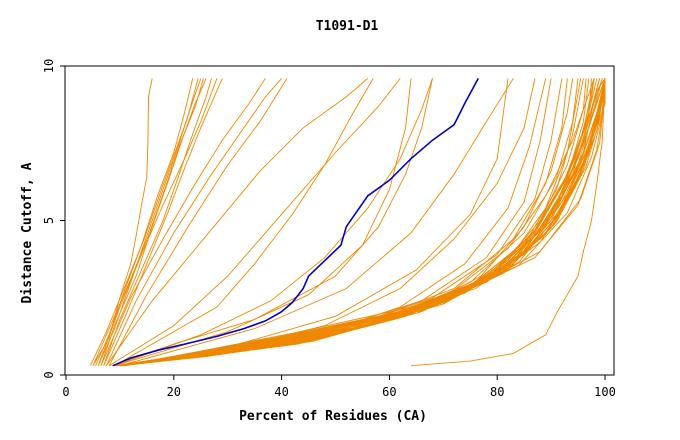 Image resolution: width=680 pixels, height=440 pixels. What do you see at coordinates (49, 220) in the screenshot?
I see `y-tick-label: 5` at bounding box center [49, 220].